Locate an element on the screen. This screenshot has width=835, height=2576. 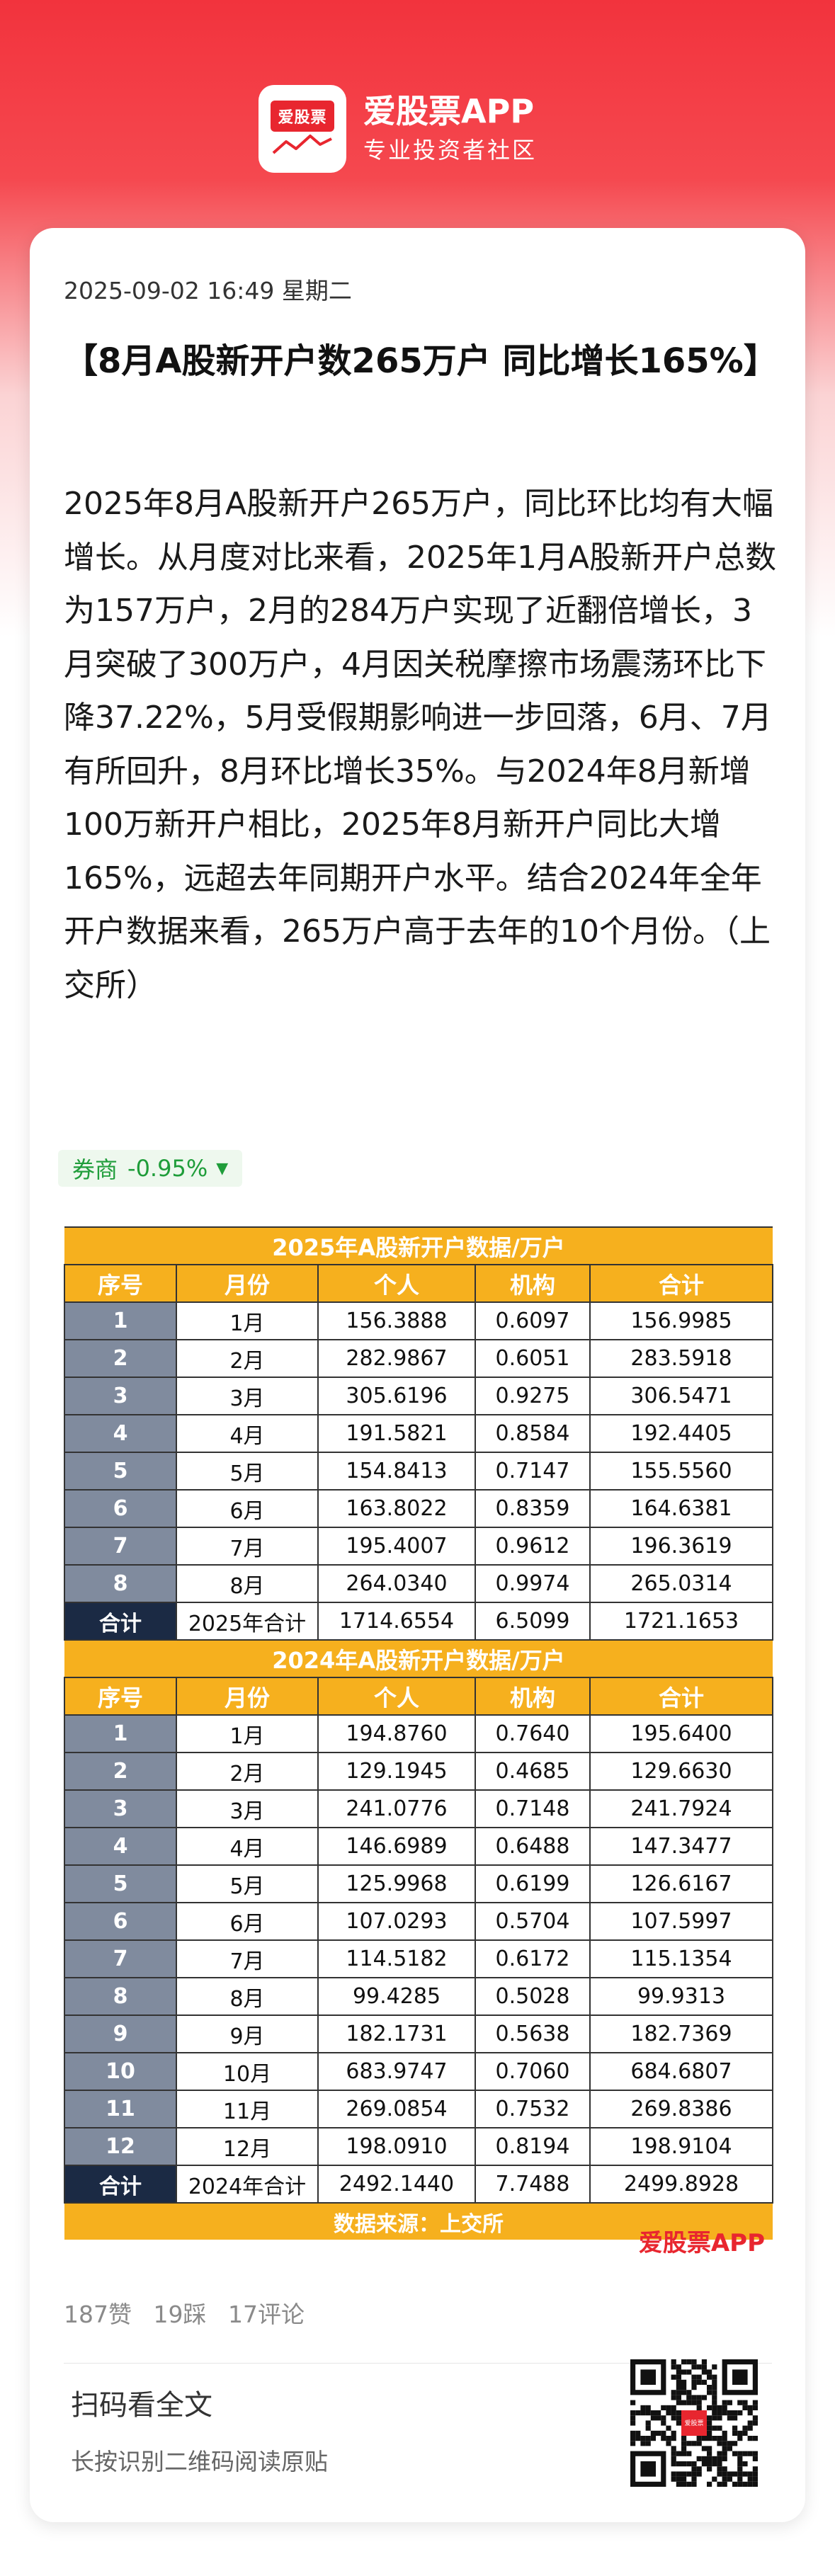
table-row: 8 8月 99.4285 0.5028 99.9313 is located at coordinates (419, 1997).